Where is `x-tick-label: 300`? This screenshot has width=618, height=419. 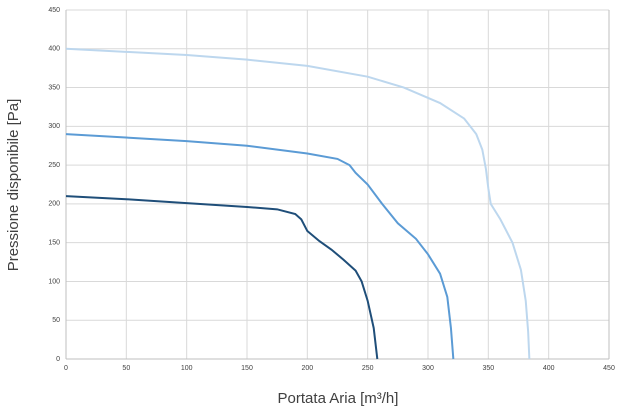
x-tick-label: 300 is located at coordinates (428, 368).